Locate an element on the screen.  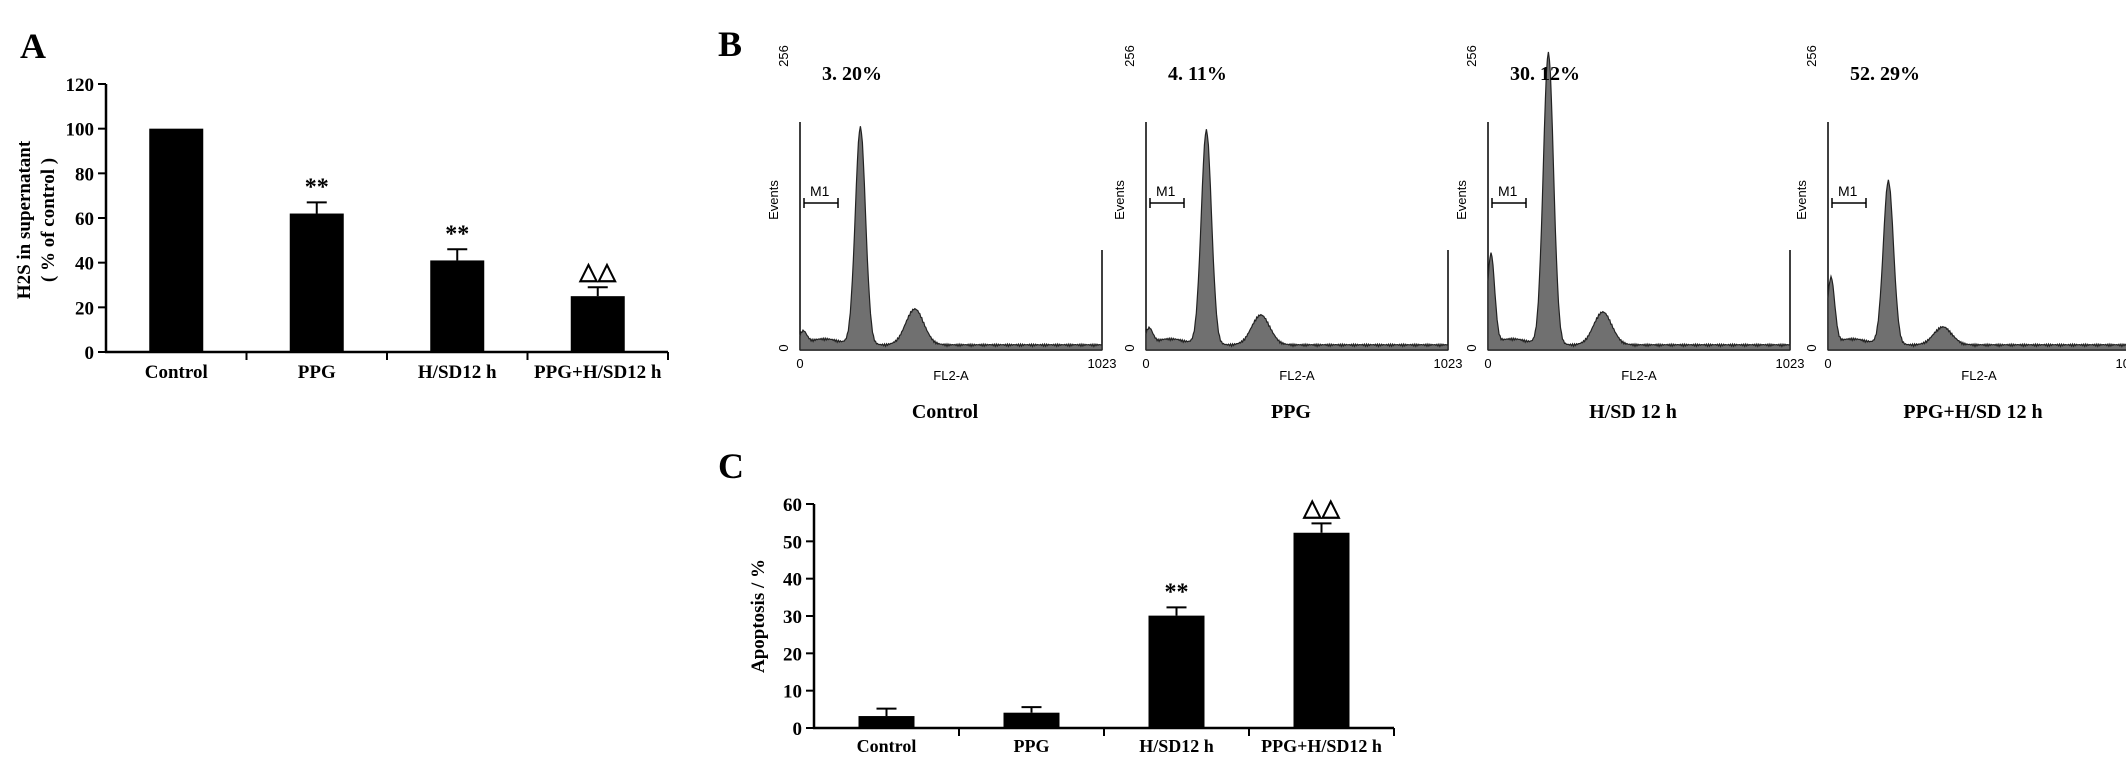
y-tick-label: 80 is located at coordinates (84, 174).